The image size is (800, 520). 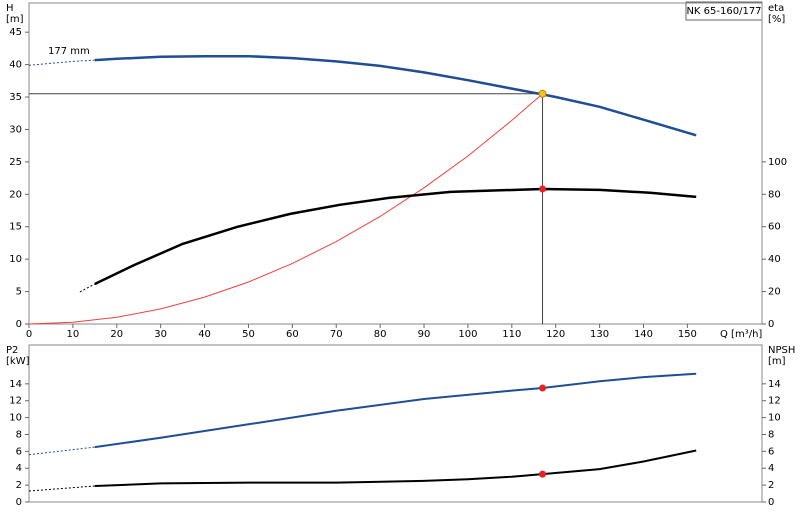 What do you see at coordinates (774, 194) in the screenshot?
I see `y2-tick-label: 80` at bounding box center [774, 194].